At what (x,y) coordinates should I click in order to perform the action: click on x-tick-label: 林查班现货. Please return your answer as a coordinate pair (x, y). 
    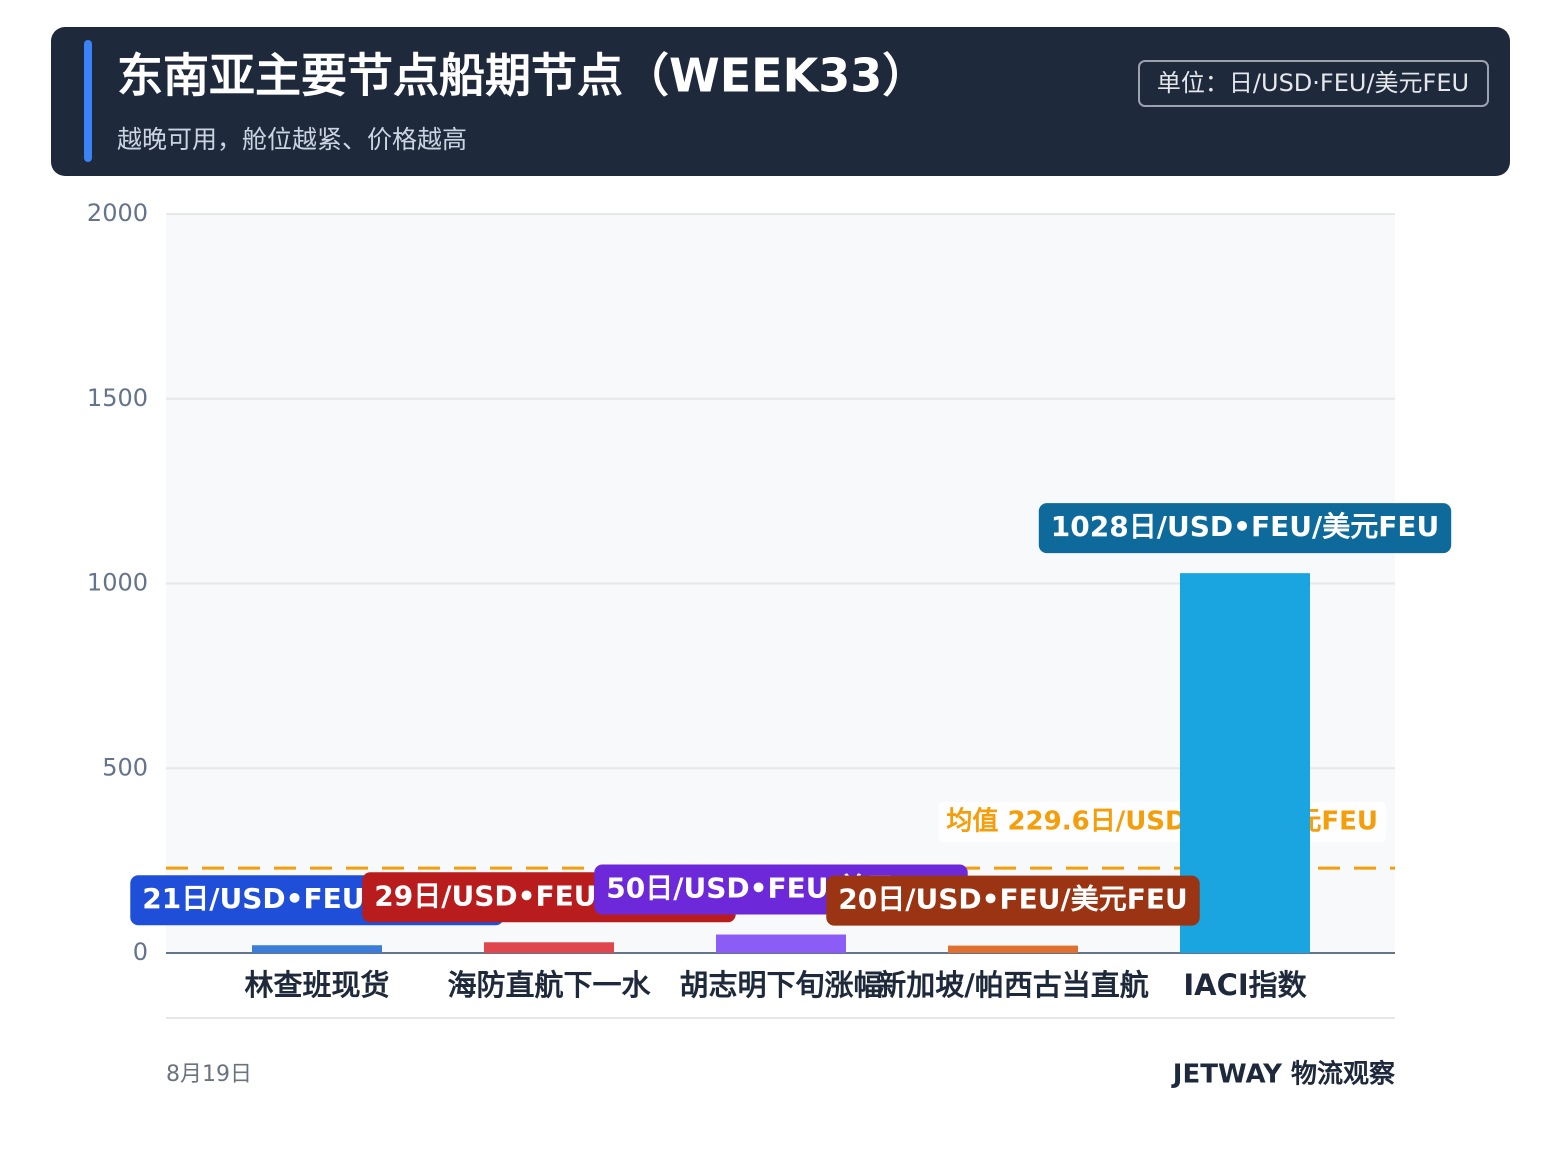
    Looking at the image, I should click on (316, 985).